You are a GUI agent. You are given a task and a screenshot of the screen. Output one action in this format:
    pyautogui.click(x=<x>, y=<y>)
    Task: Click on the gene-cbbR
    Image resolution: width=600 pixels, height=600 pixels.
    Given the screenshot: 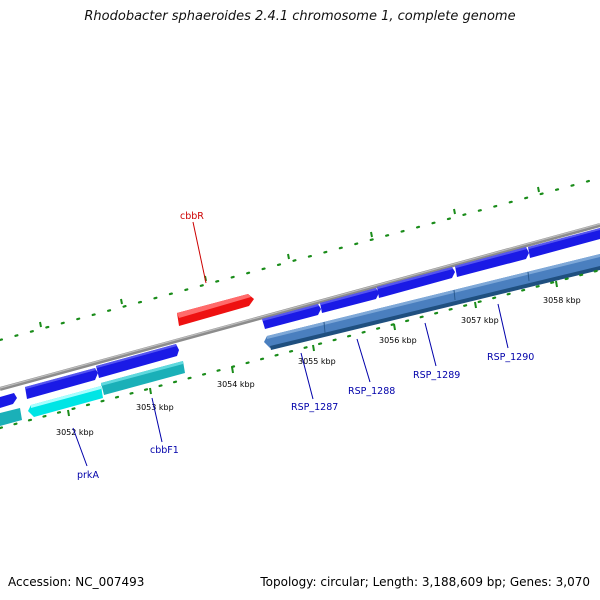 What is the action you would take?
    pyautogui.click(x=215, y=310)
    